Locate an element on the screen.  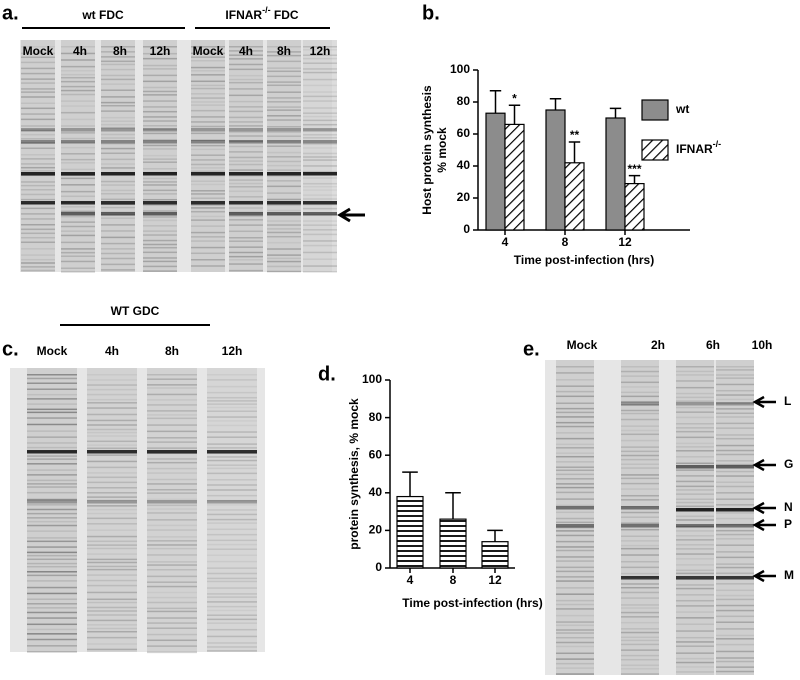
y-tick-label: 40 is located at coordinates (376, 492).